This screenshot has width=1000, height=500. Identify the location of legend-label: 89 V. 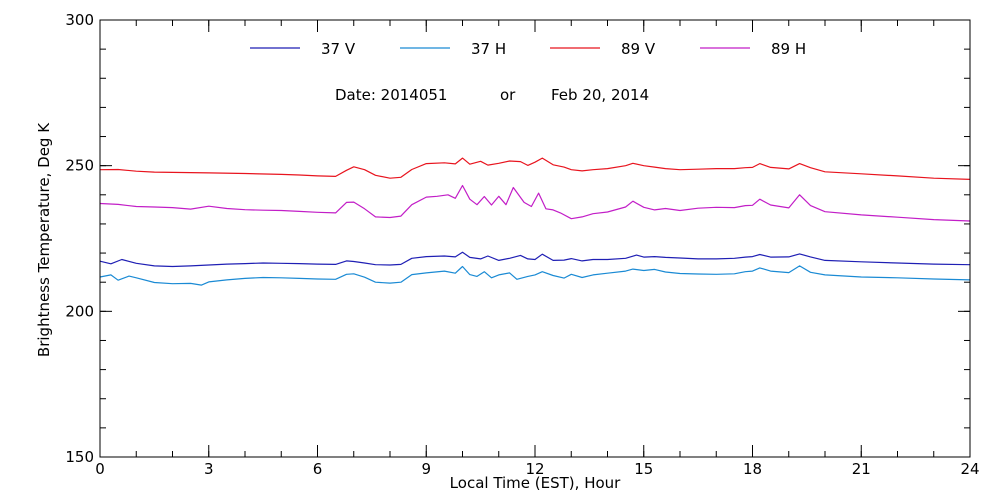
(638, 49).